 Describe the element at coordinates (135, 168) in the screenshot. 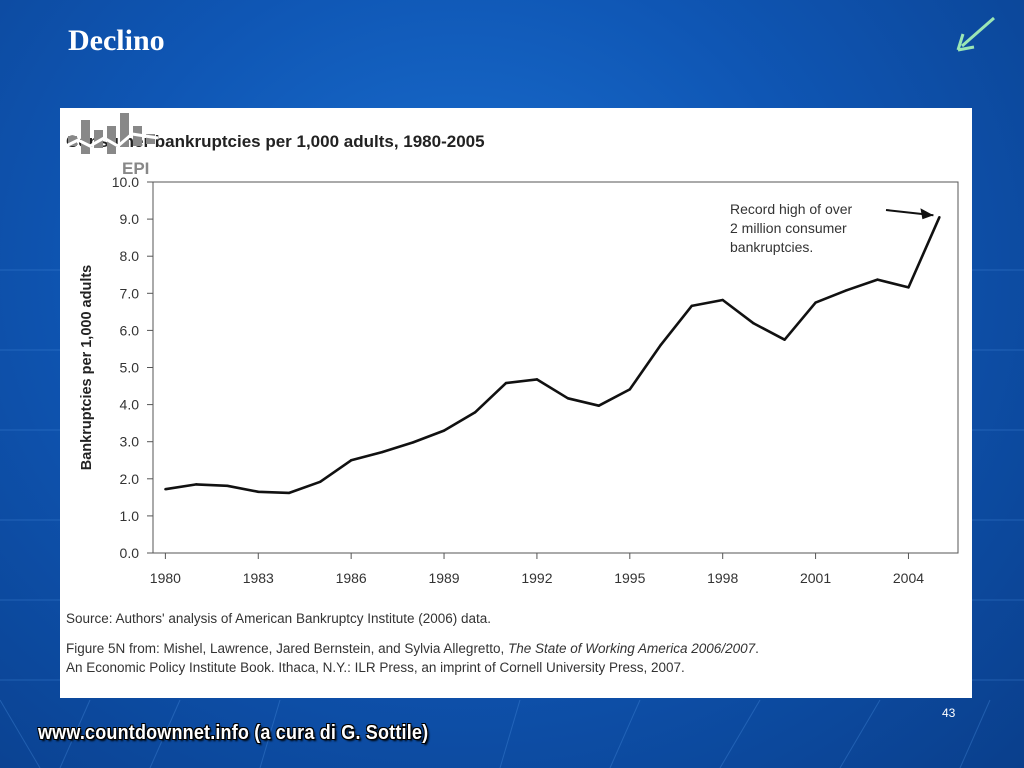

I see `epi-logo-text: EPI` at that location.